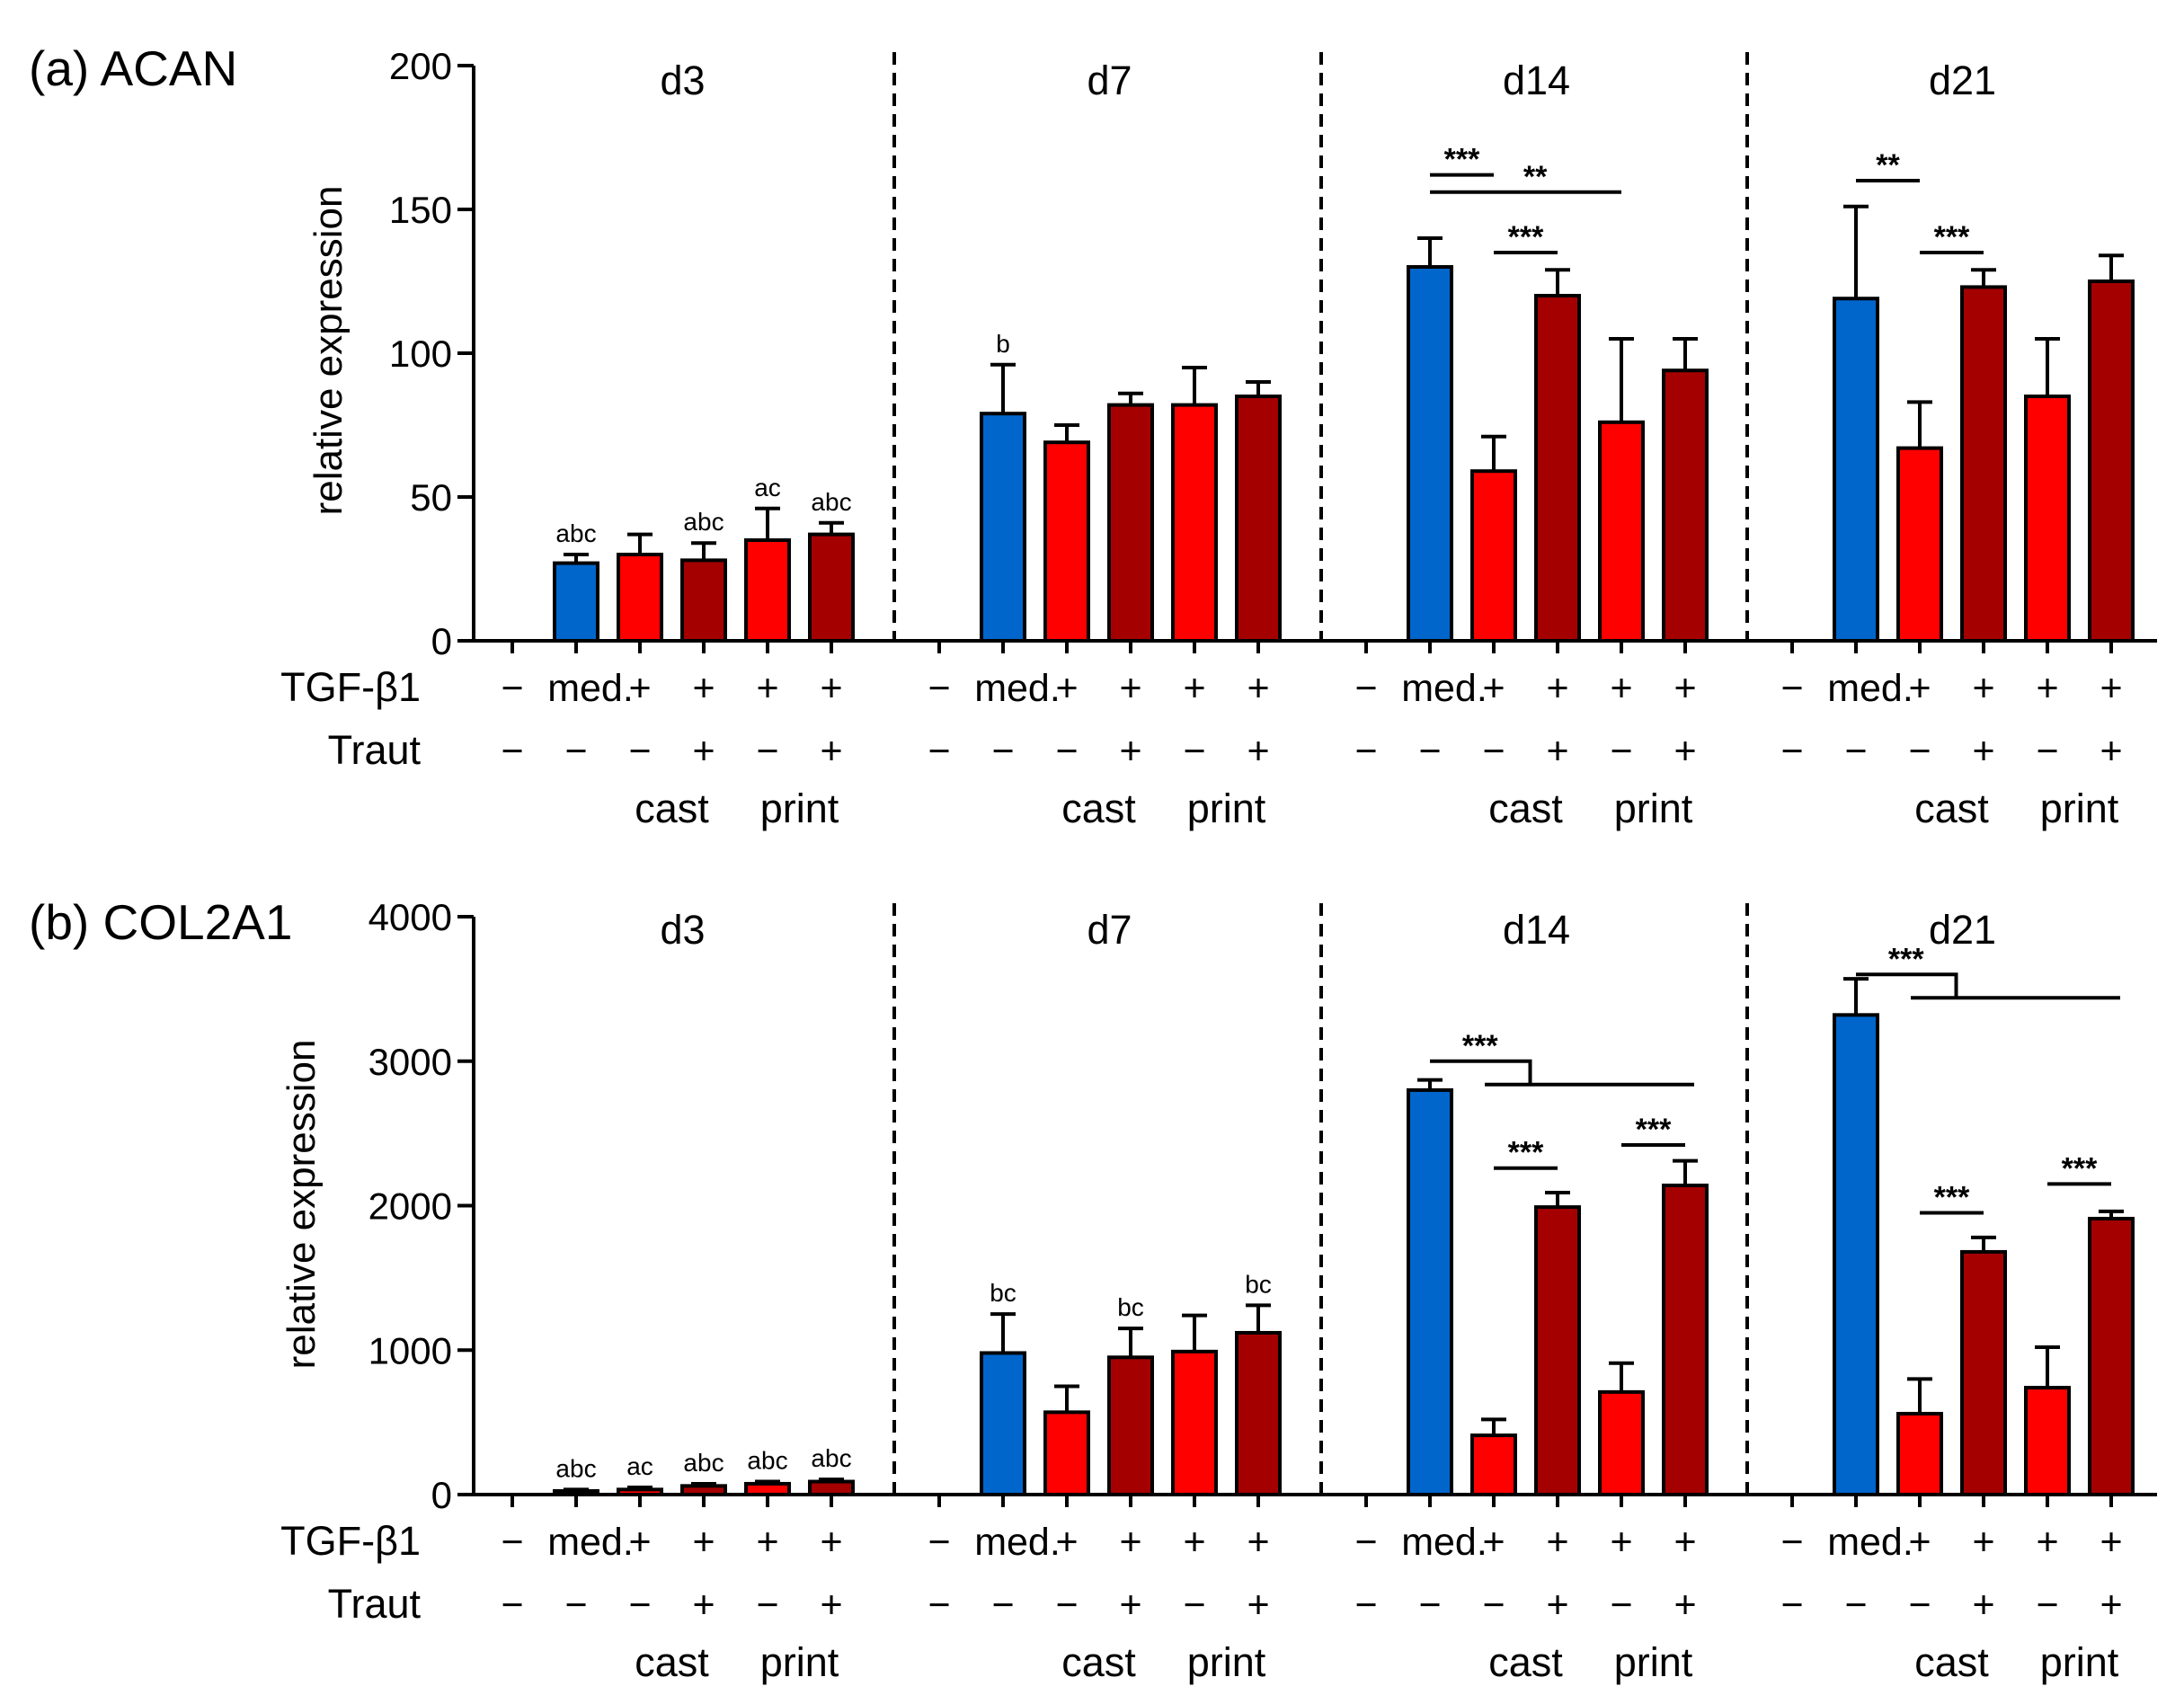 This screenshot has height=1695, width=2184. Describe the element at coordinates (1109, 930) in the screenshot. I see `day-label: d7` at that location.